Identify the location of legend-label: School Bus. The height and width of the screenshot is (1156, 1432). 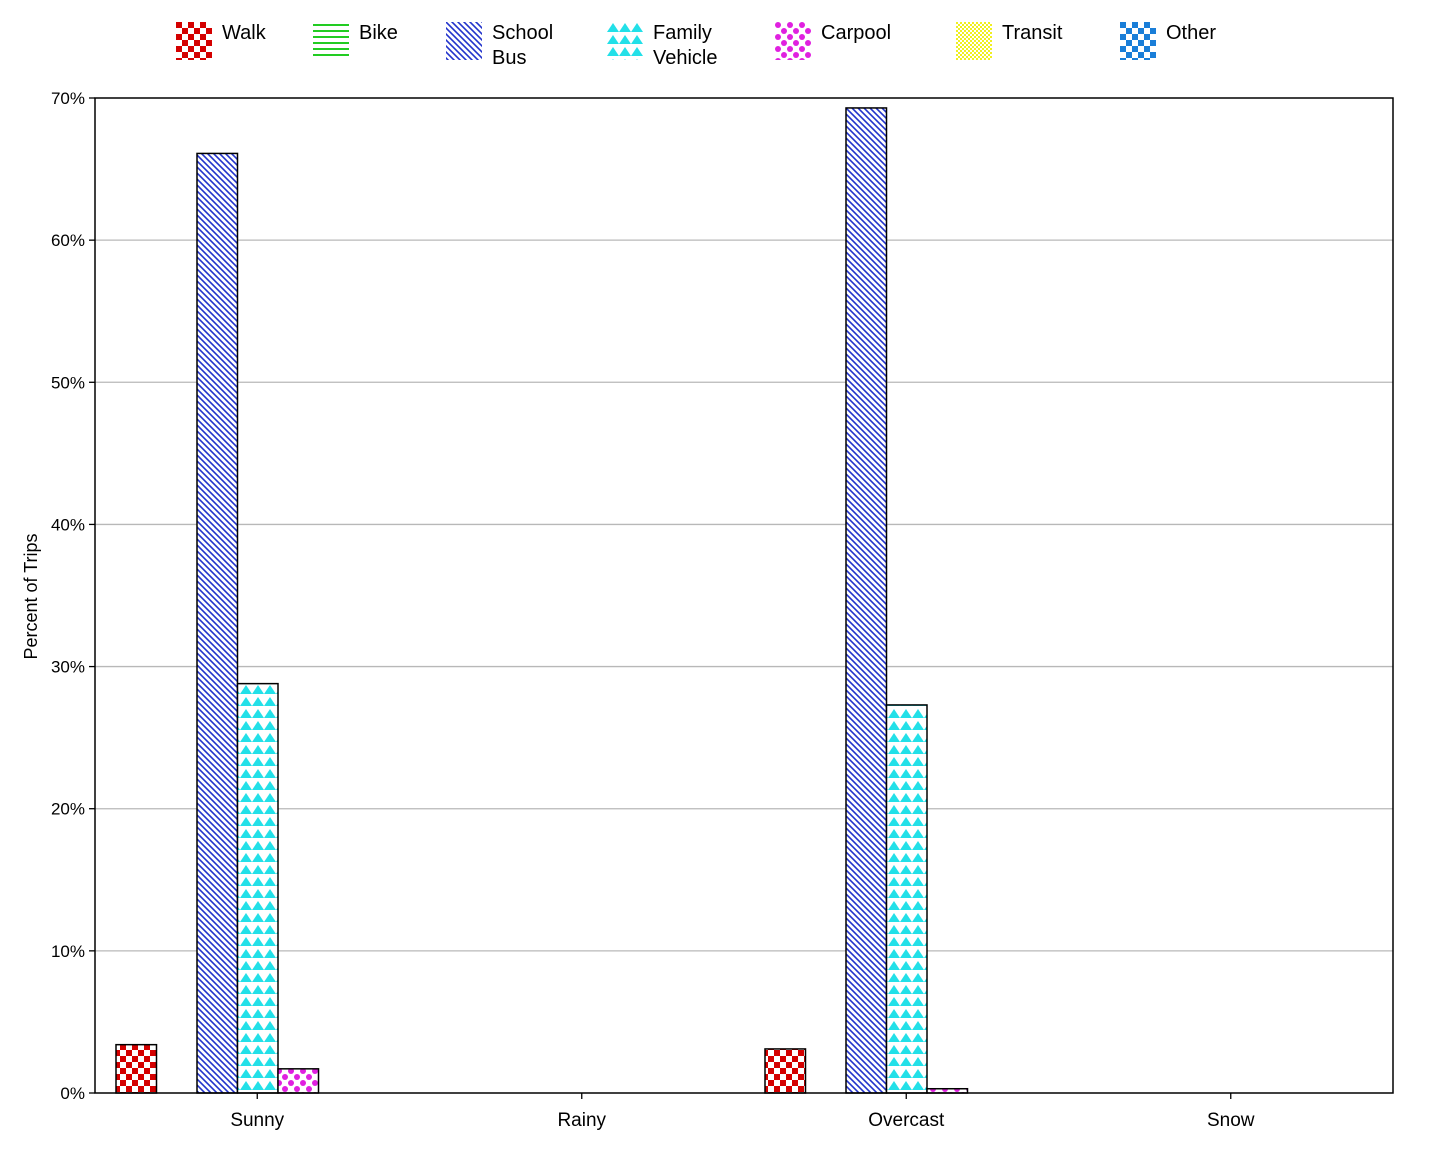
(523, 45).